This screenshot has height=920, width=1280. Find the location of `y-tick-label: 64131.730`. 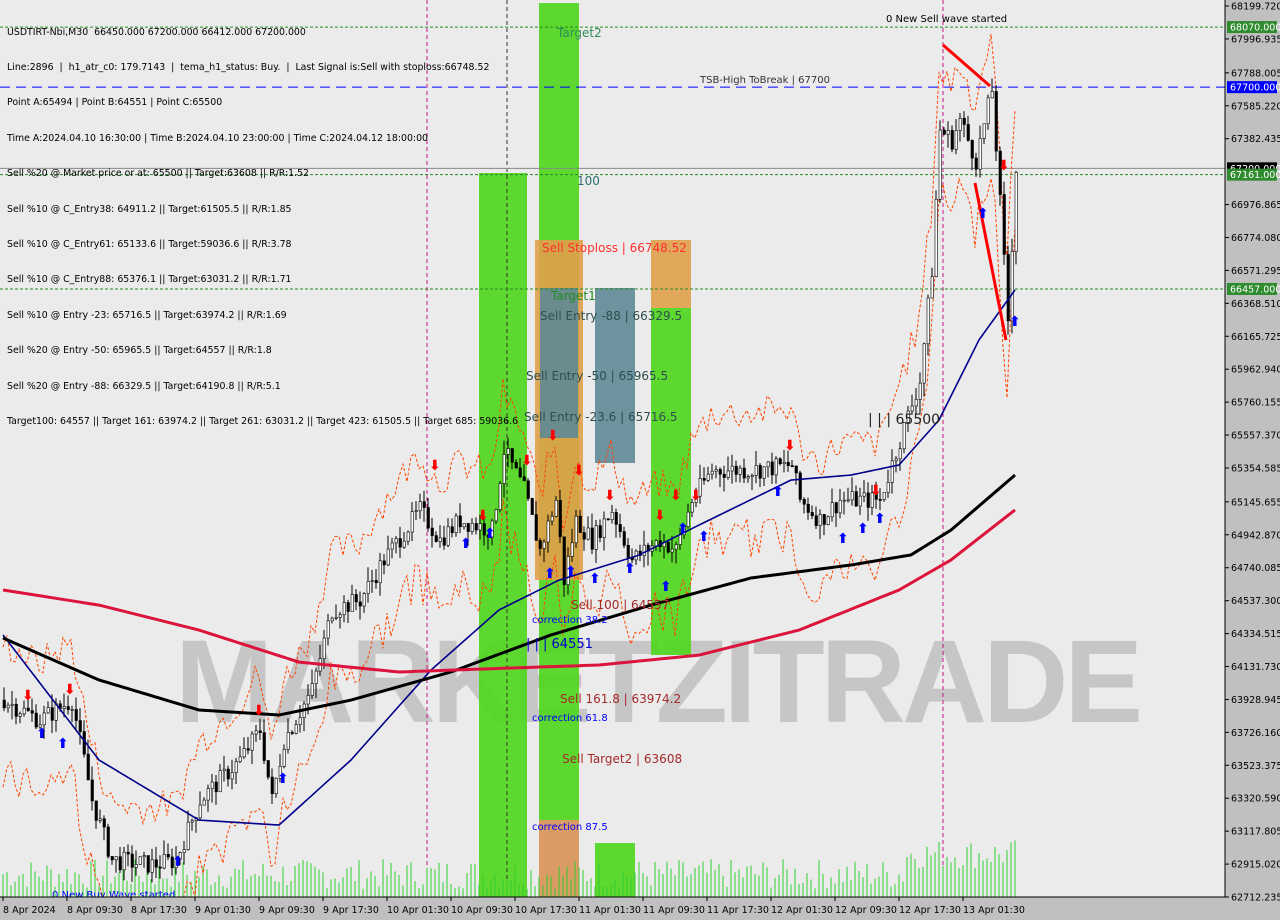

y-tick-label: 64131.730 is located at coordinates (1255, 667).